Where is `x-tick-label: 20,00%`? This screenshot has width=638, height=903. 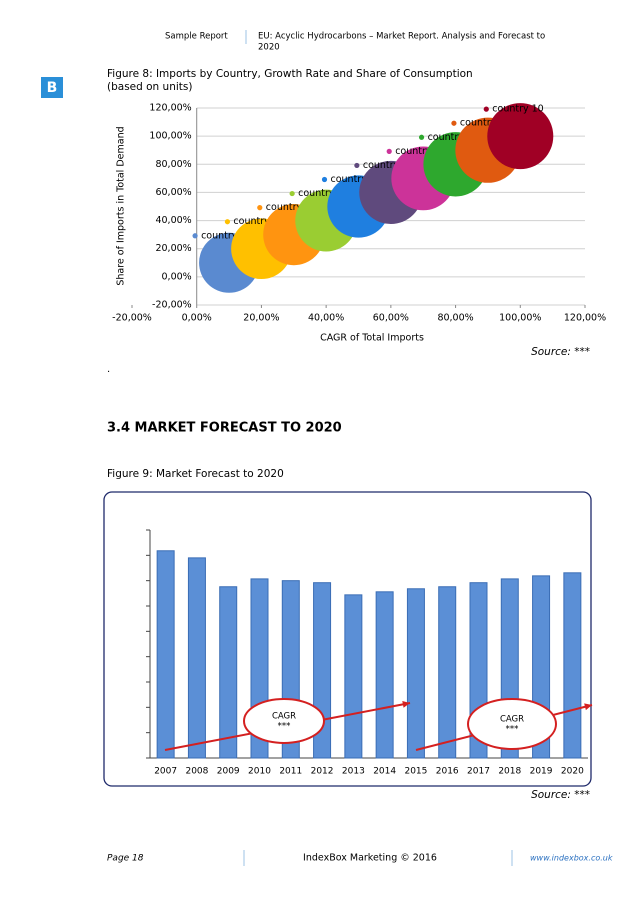 x-tick-label: 20,00% is located at coordinates (261, 318).